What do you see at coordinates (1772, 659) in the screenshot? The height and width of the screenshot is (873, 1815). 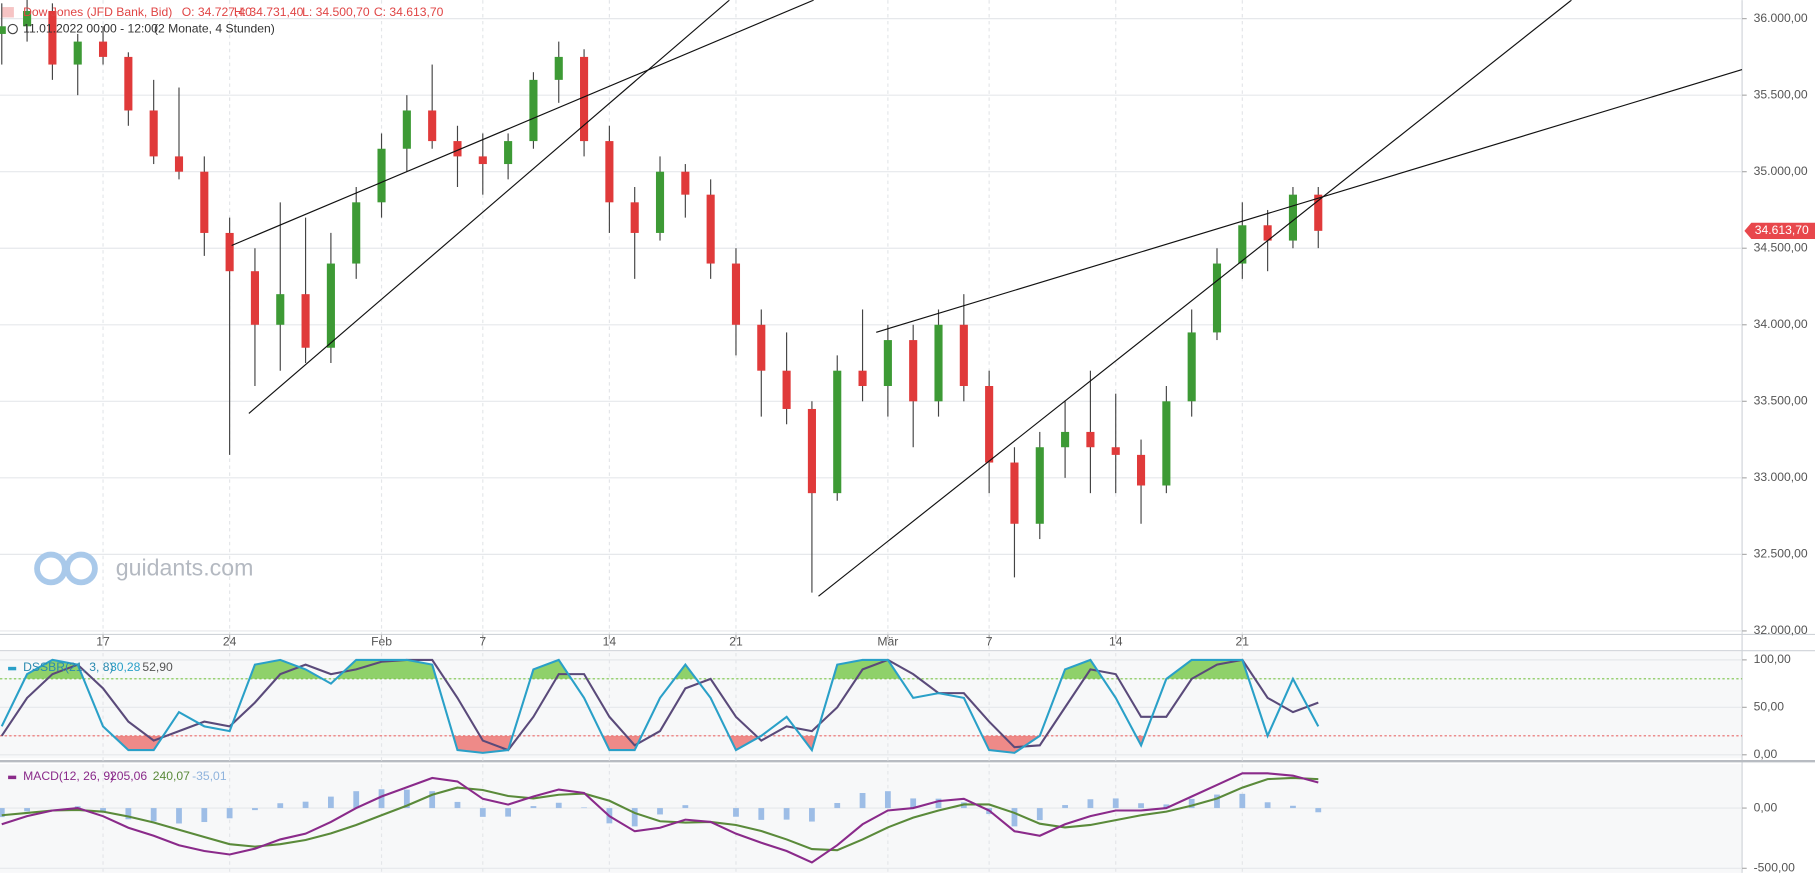 I see `y-tick-label: 100,00` at bounding box center [1772, 659].